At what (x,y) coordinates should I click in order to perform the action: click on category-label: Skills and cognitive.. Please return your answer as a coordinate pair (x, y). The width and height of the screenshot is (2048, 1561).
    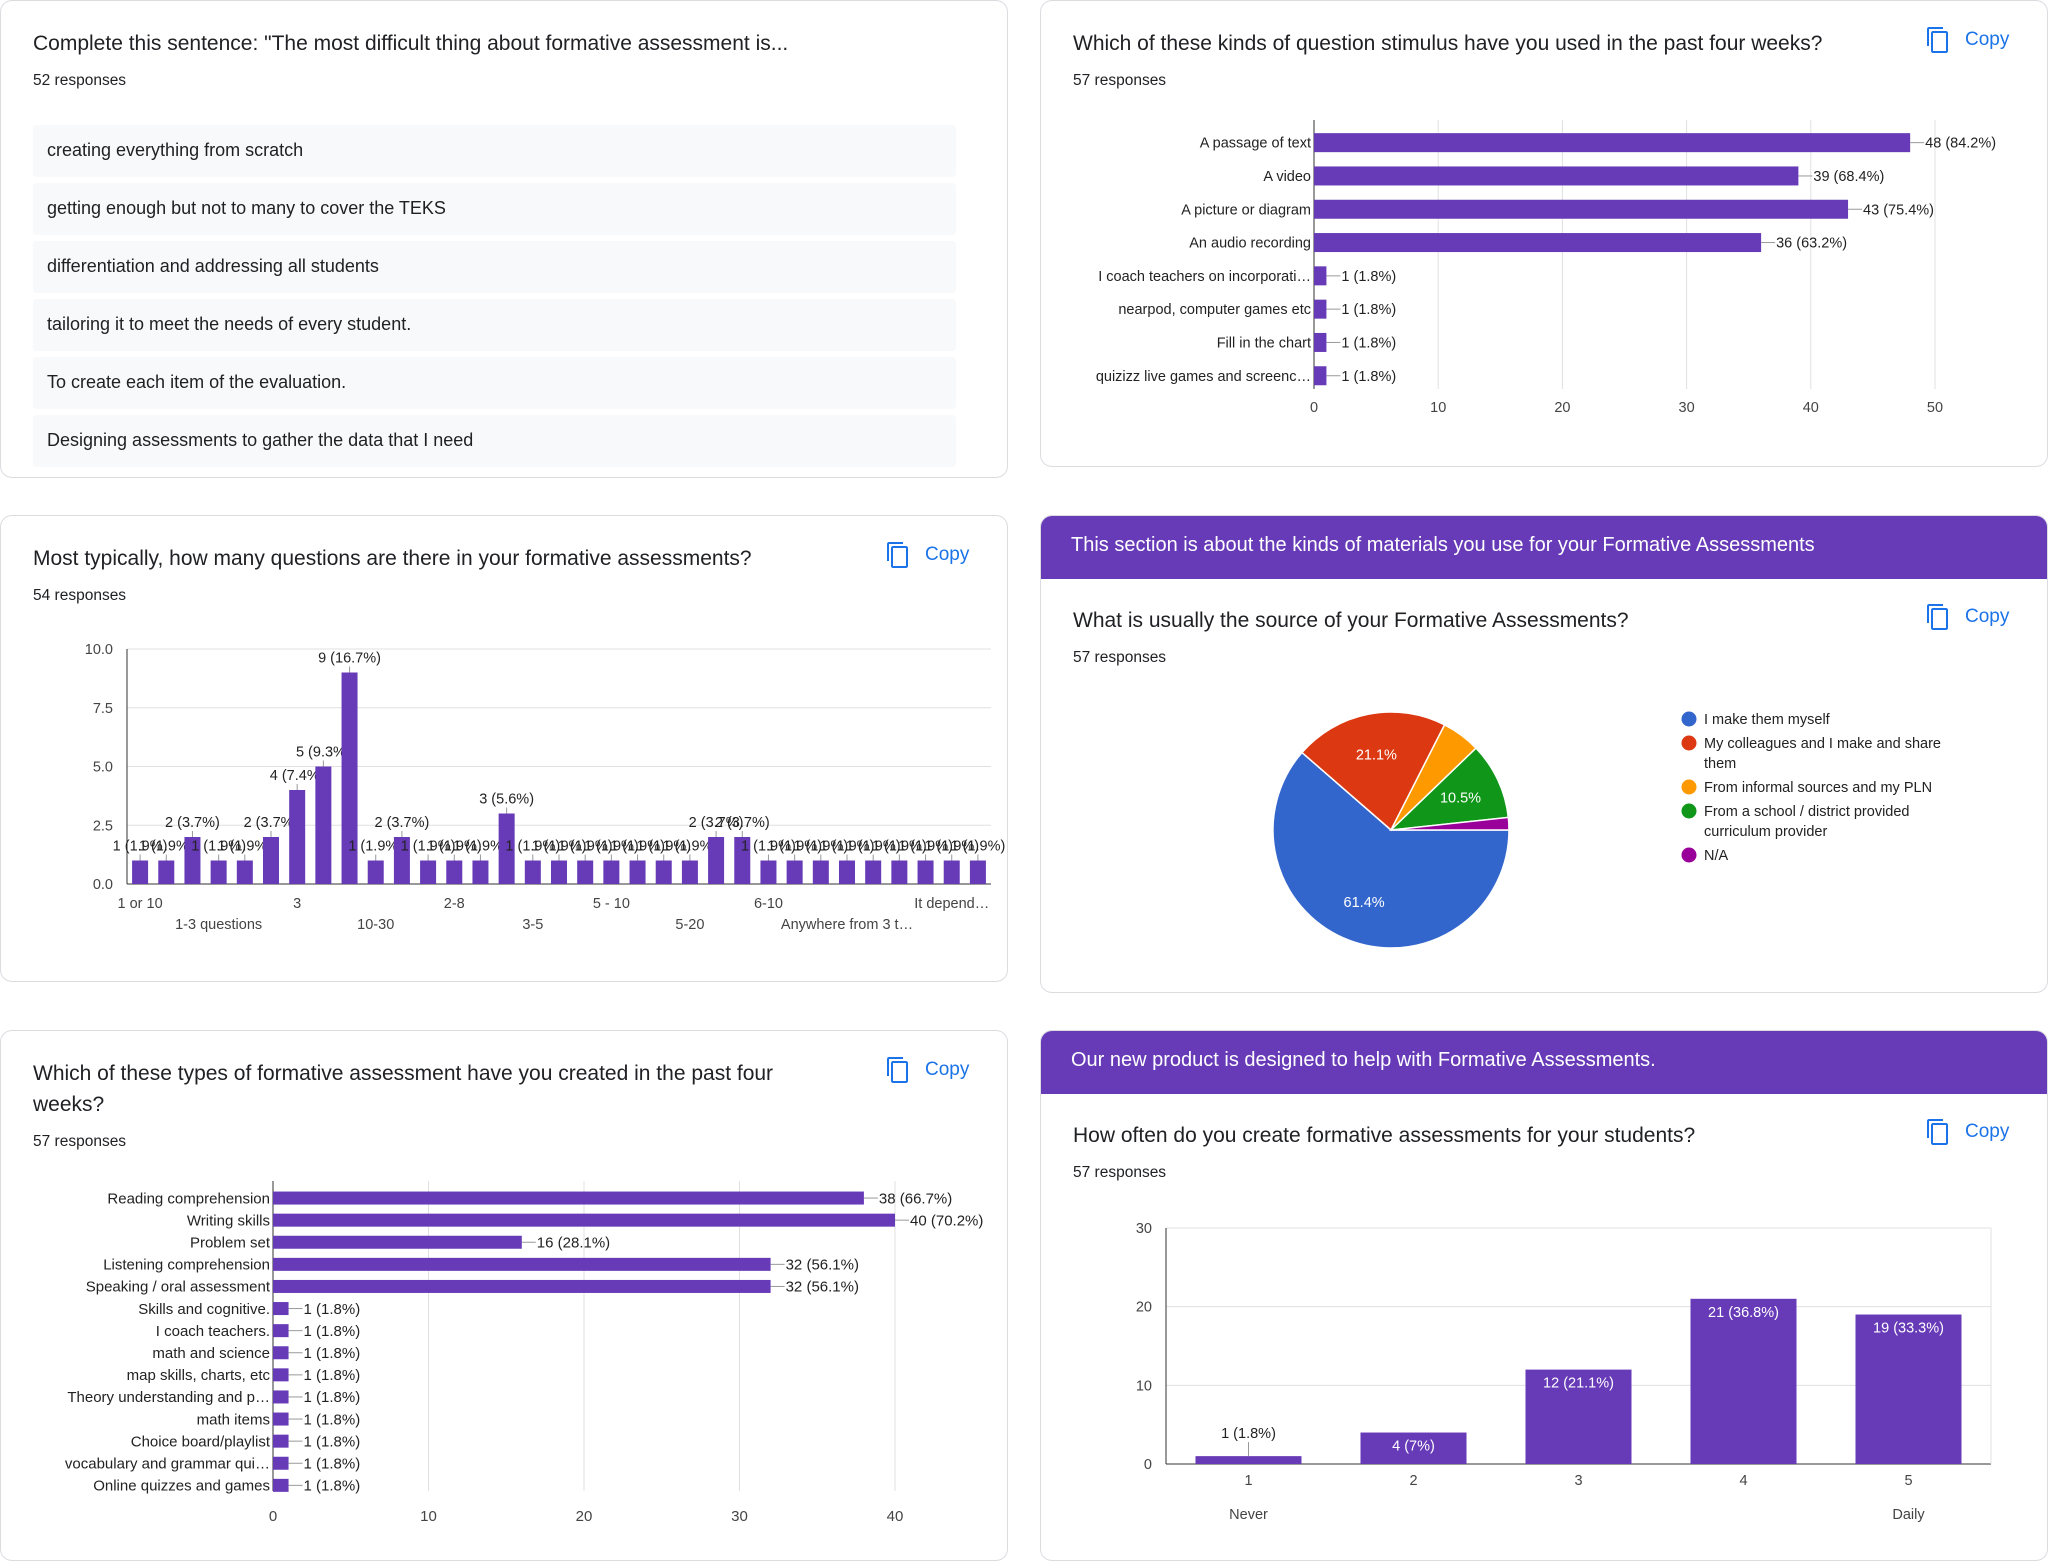
    Looking at the image, I should click on (204, 1309).